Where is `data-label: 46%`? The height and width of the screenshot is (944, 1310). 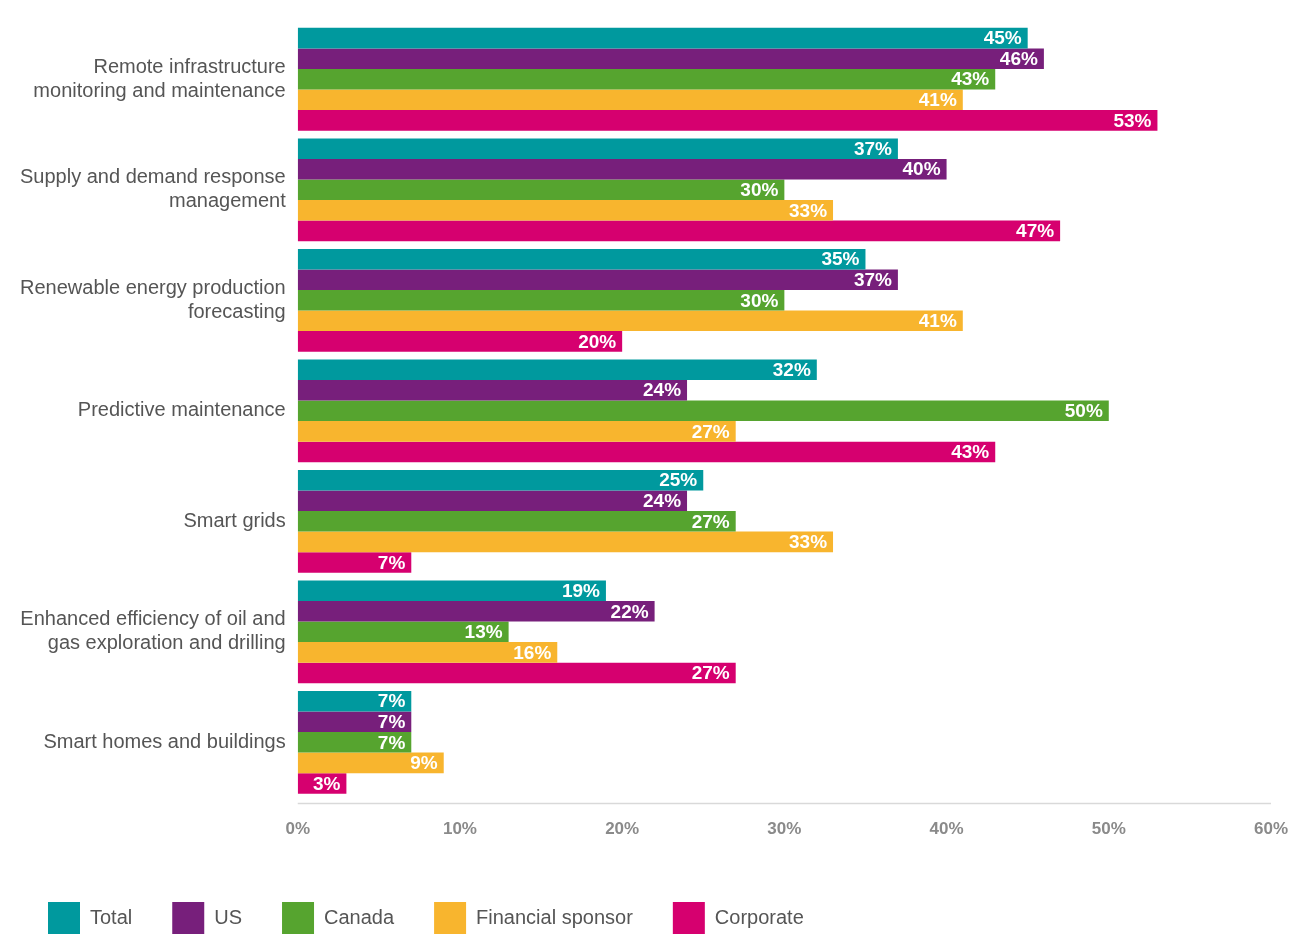
data-label: 46% is located at coordinates (1018, 58).